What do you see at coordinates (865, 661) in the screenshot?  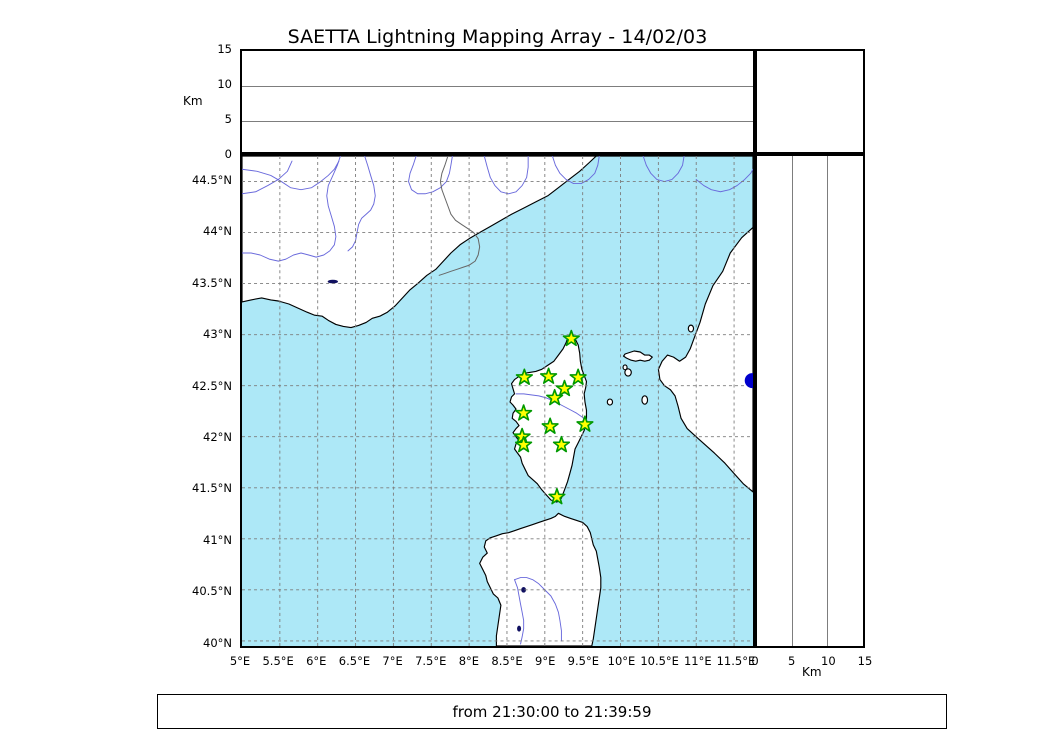 I see `right-panel-xtick-3: 15` at bounding box center [865, 661].